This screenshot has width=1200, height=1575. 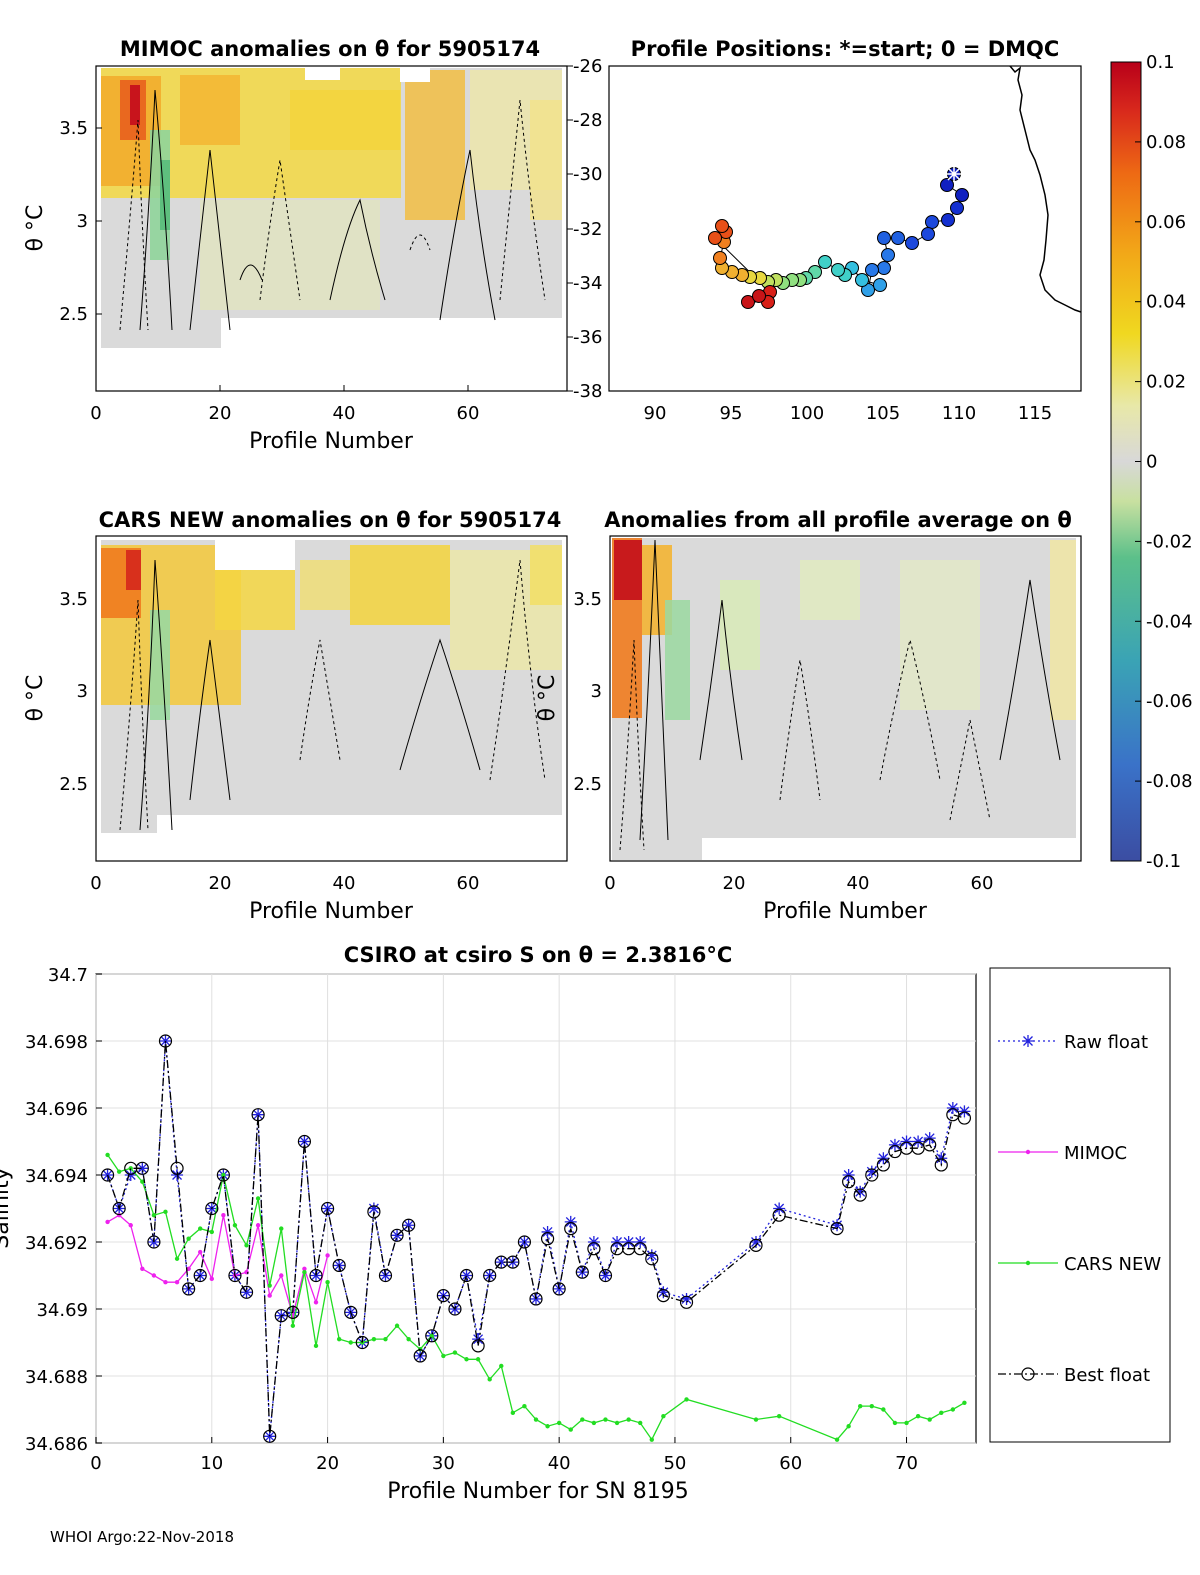 I want to click on mimoc-ytick: 3, so click(x=82, y=221).